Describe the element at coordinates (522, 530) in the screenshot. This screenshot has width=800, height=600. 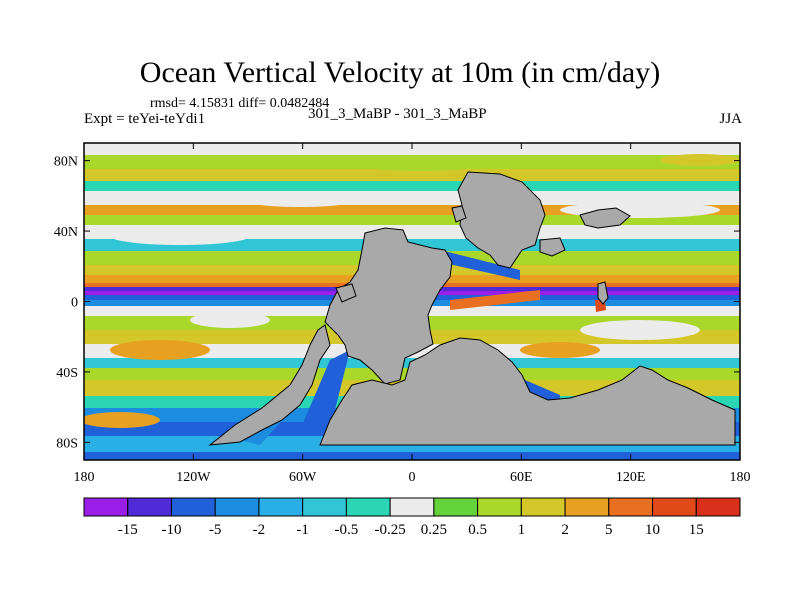
I see `colorbar-label: 1` at that location.